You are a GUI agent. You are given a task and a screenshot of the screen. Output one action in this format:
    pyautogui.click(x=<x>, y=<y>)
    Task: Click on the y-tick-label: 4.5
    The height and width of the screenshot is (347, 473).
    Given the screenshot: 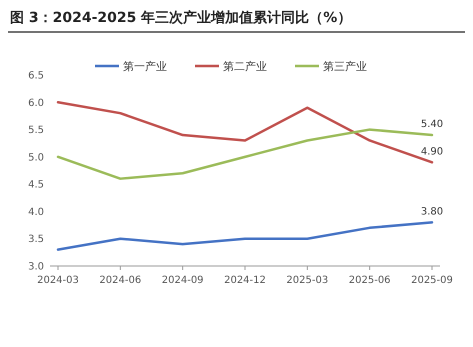 What is the action you would take?
    pyautogui.click(x=36, y=185)
    